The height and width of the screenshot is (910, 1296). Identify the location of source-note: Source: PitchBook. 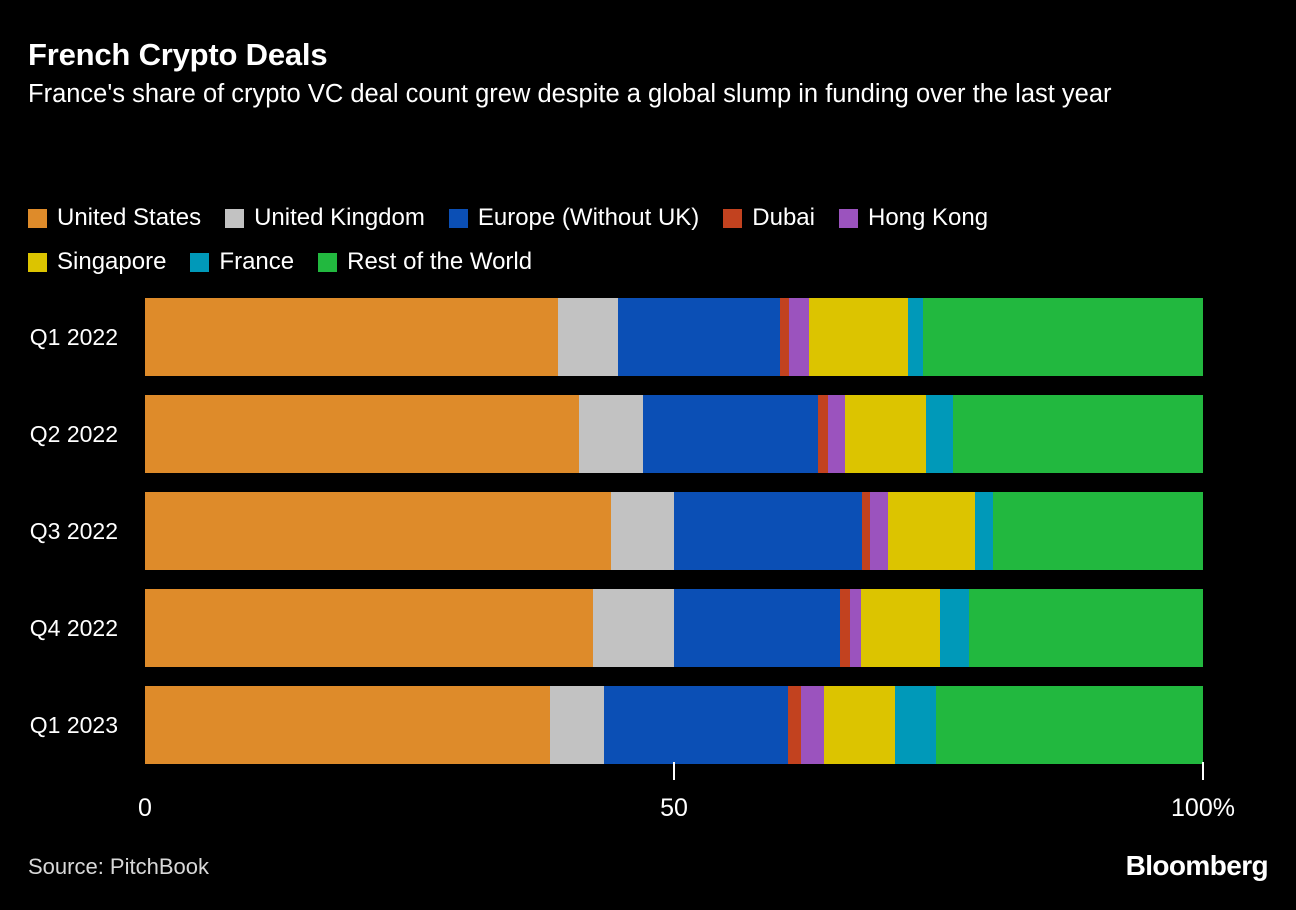
(118, 866).